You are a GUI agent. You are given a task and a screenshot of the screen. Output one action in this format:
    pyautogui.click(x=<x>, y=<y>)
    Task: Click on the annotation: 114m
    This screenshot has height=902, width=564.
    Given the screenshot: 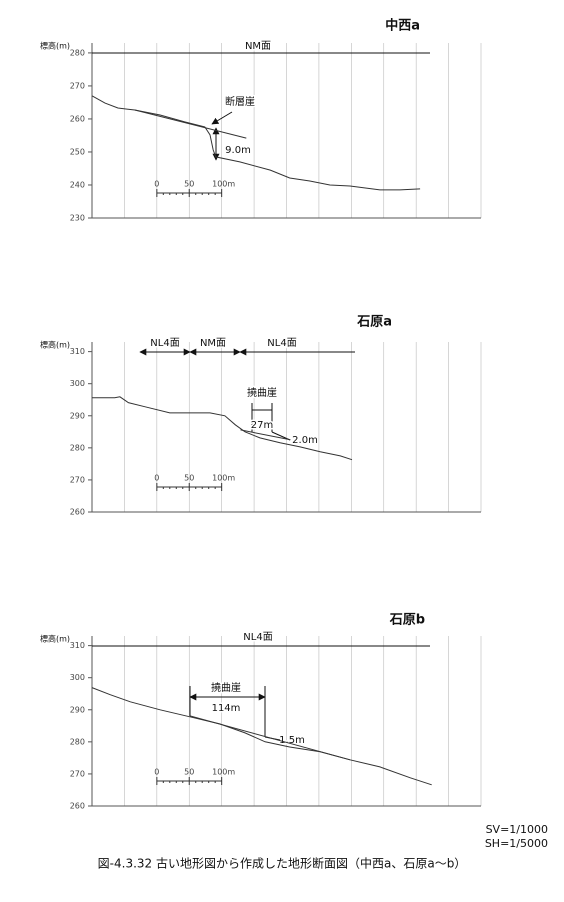 What is the action you would take?
    pyautogui.click(x=226, y=708)
    